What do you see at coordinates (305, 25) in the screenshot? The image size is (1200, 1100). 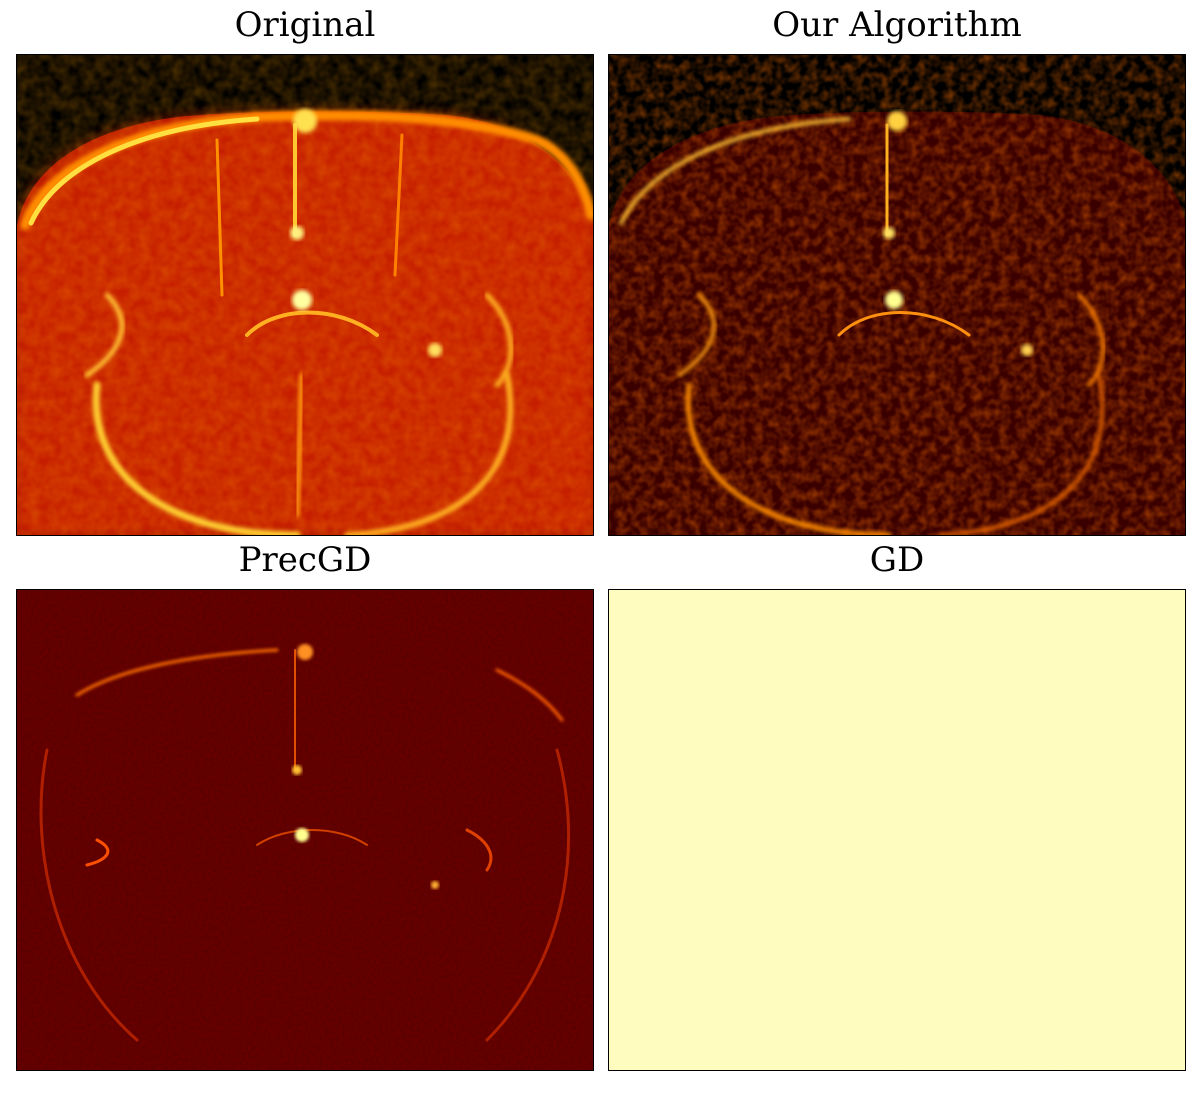 I see `original-panel-title: Original` at bounding box center [305, 25].